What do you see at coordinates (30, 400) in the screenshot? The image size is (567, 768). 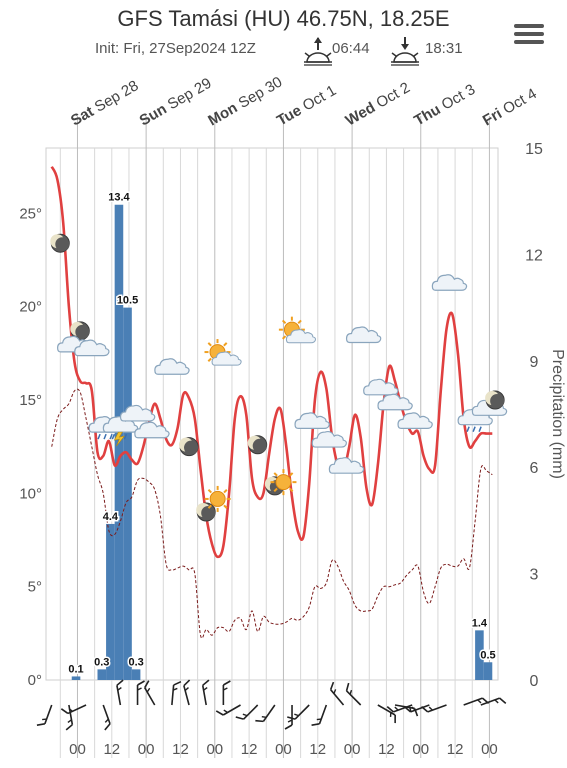 I see `y-left-tick-label: 15°` at bounding box center [30, 400].